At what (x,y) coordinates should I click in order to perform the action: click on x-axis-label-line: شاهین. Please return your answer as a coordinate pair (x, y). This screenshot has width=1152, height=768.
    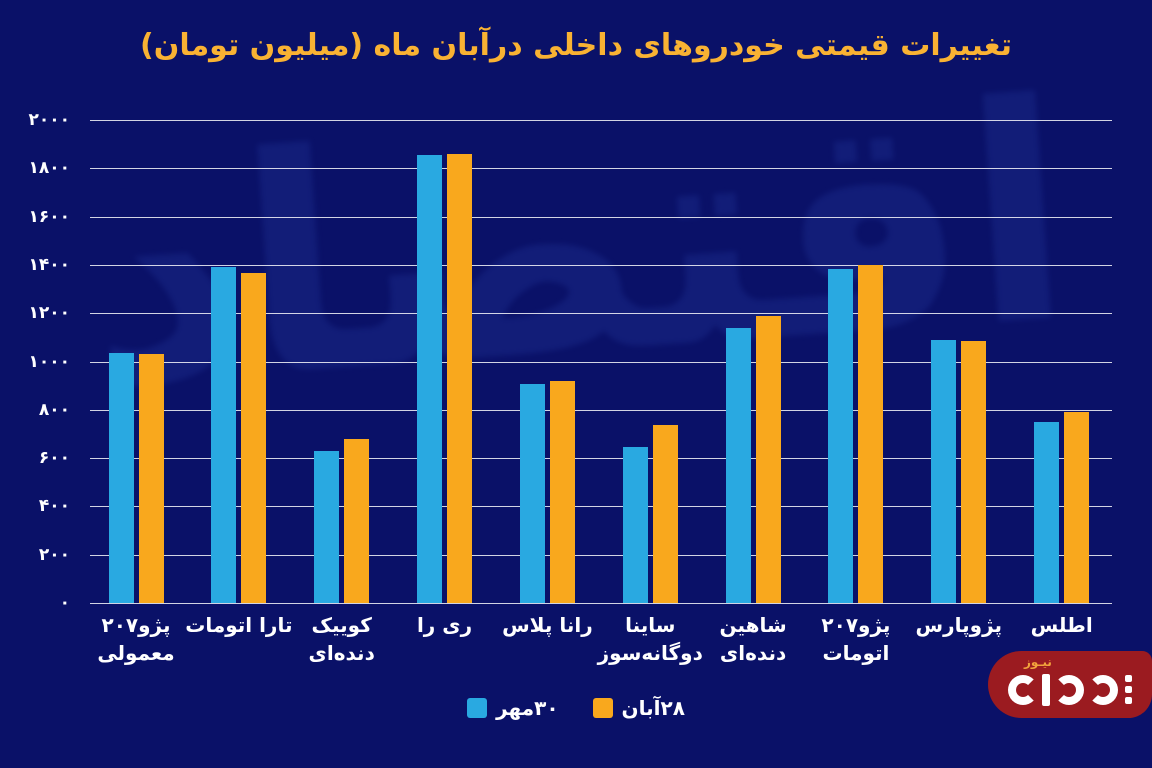
    Looking at the image, I should click on (753, 625).